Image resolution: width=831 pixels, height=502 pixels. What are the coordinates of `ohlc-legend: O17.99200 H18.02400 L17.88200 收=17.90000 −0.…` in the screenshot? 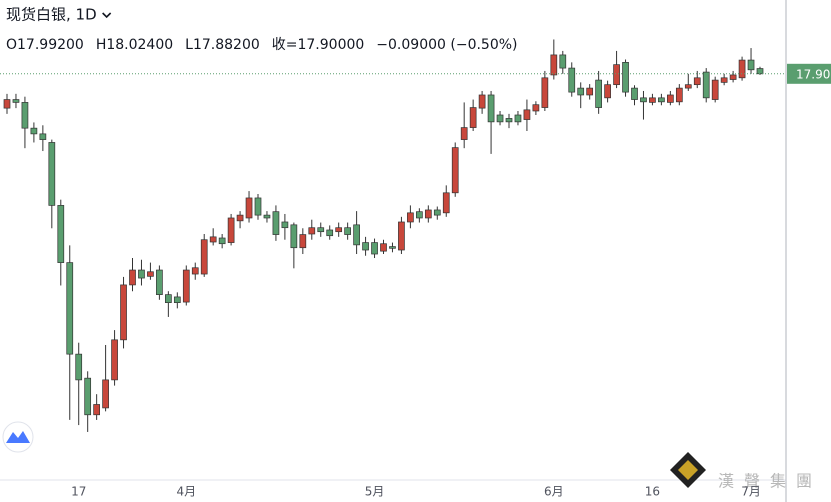 It's located at (262, 45).